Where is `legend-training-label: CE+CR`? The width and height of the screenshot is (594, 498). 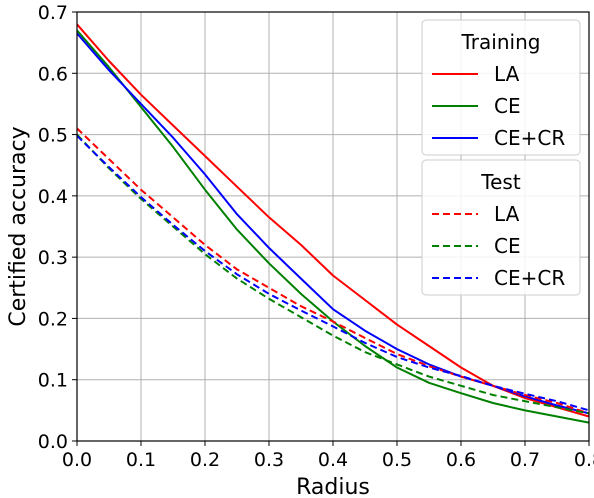
legend-training-label: CE+CR is located at coordinates (529, 138).